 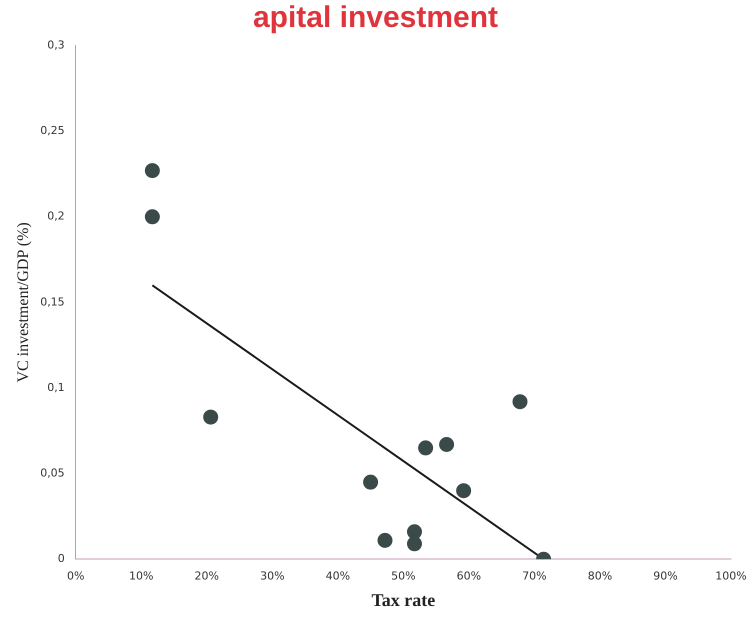 What do you see at coordinates (141, 576) in the screenshot?
I see `x-tick-label: 10%` at bounding box center [141, 576].